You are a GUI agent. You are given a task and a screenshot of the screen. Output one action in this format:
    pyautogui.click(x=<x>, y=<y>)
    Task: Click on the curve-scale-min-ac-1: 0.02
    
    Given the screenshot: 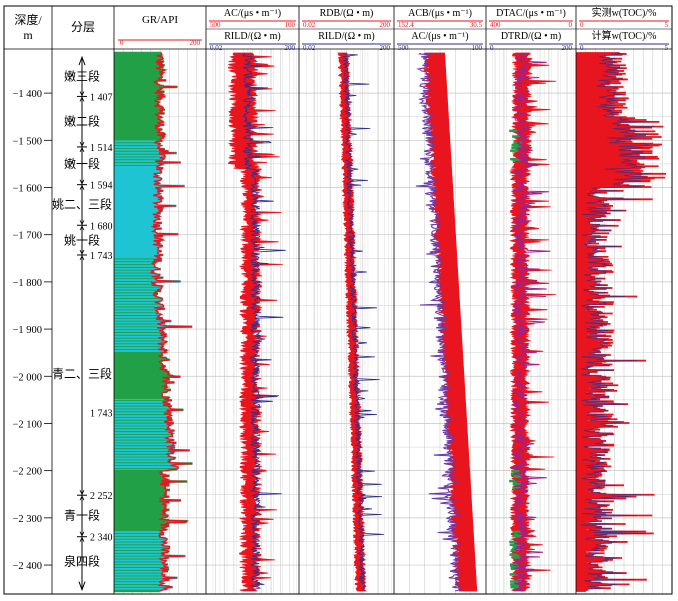 What is the action you would take?
    pyautogui.click(x=216, y=48)
    